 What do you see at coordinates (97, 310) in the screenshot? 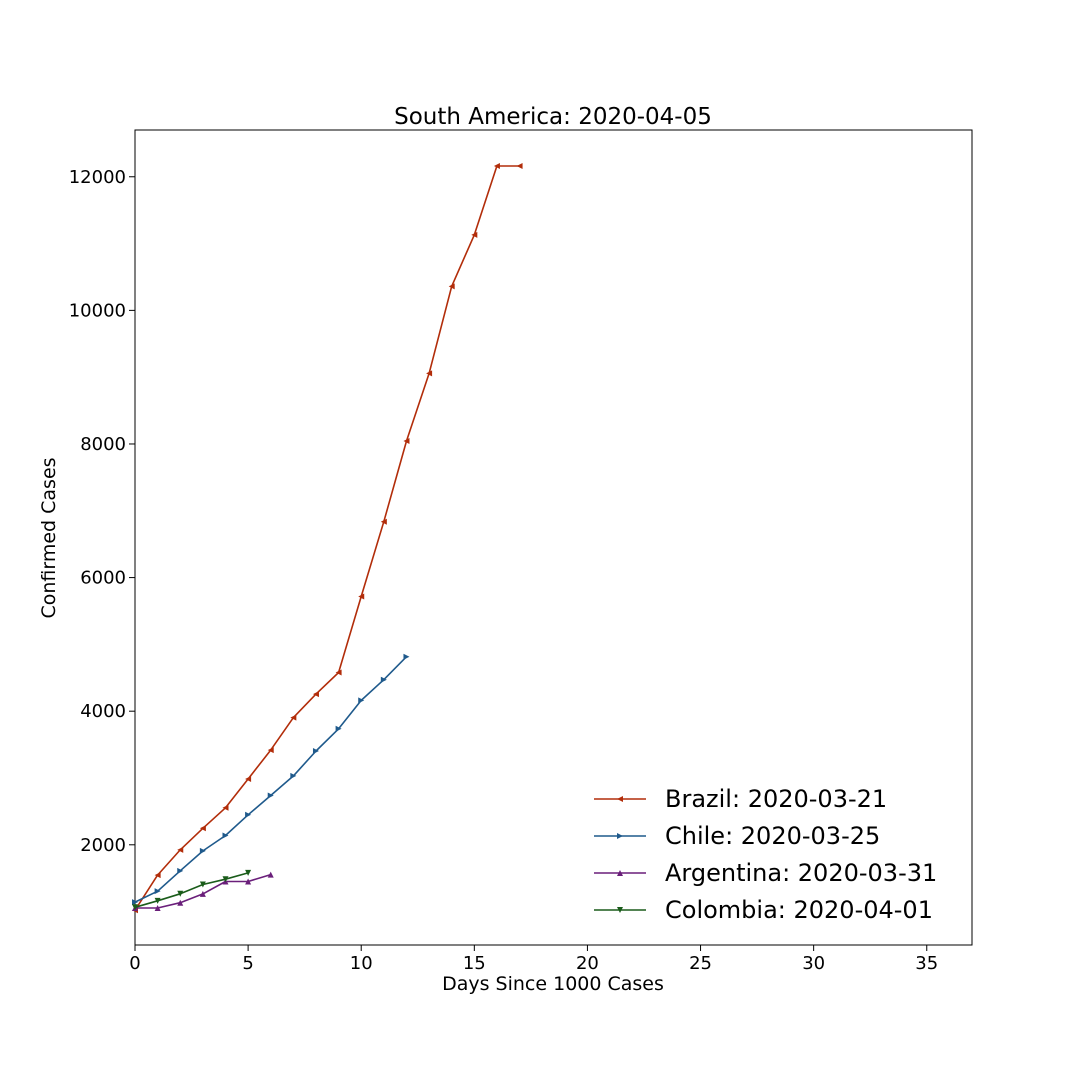
I see `y-tick-label: 10000` at bounding box center [97, 310].